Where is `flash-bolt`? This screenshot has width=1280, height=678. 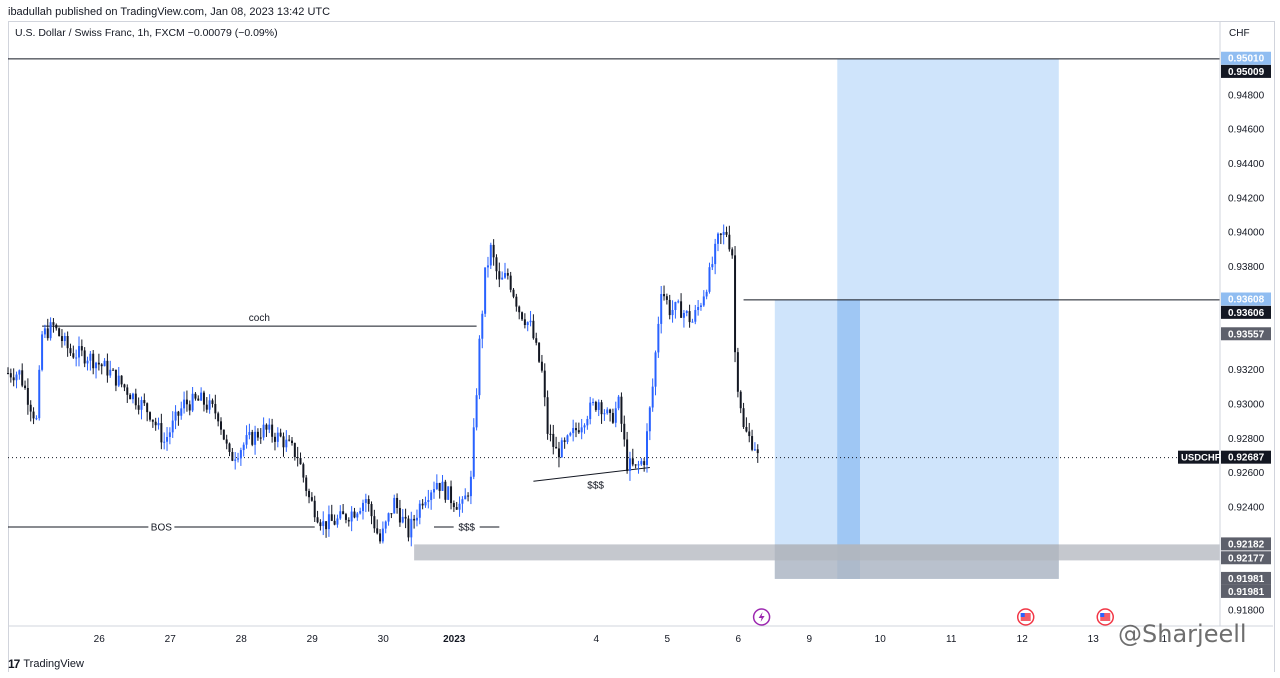
flash-bolt is located at coordinates (761, 617).